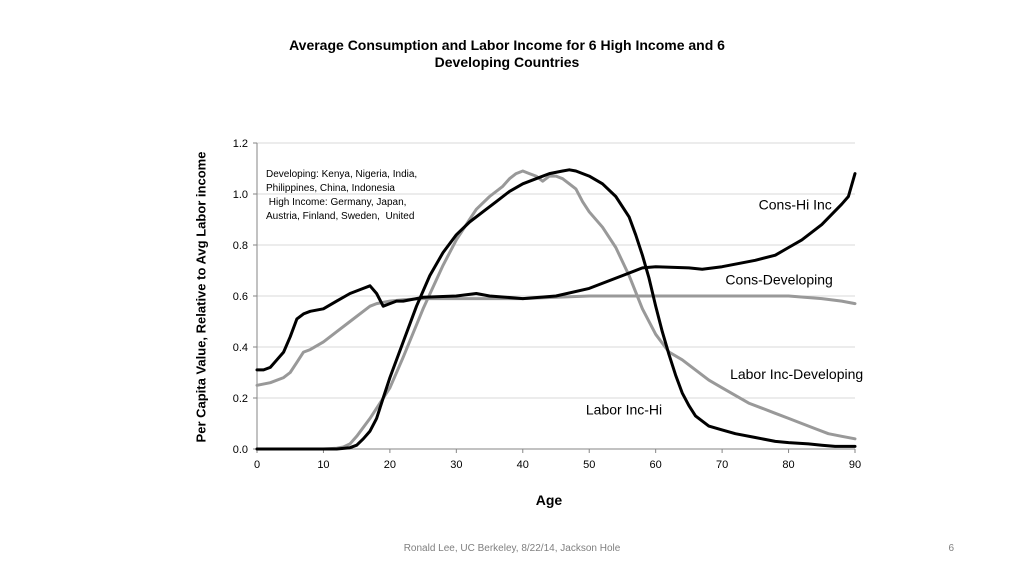  Describe the element at coordinates (240, 450) in the screenshot. I see `y-tick-label: 0.0` at that location.